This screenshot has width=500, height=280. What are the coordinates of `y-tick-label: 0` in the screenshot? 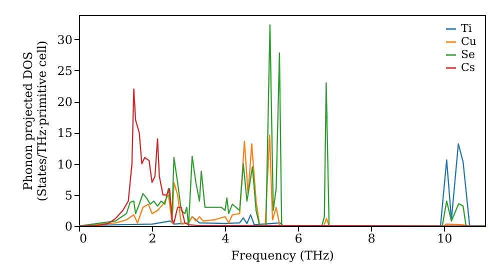 It's located at (68, 227).